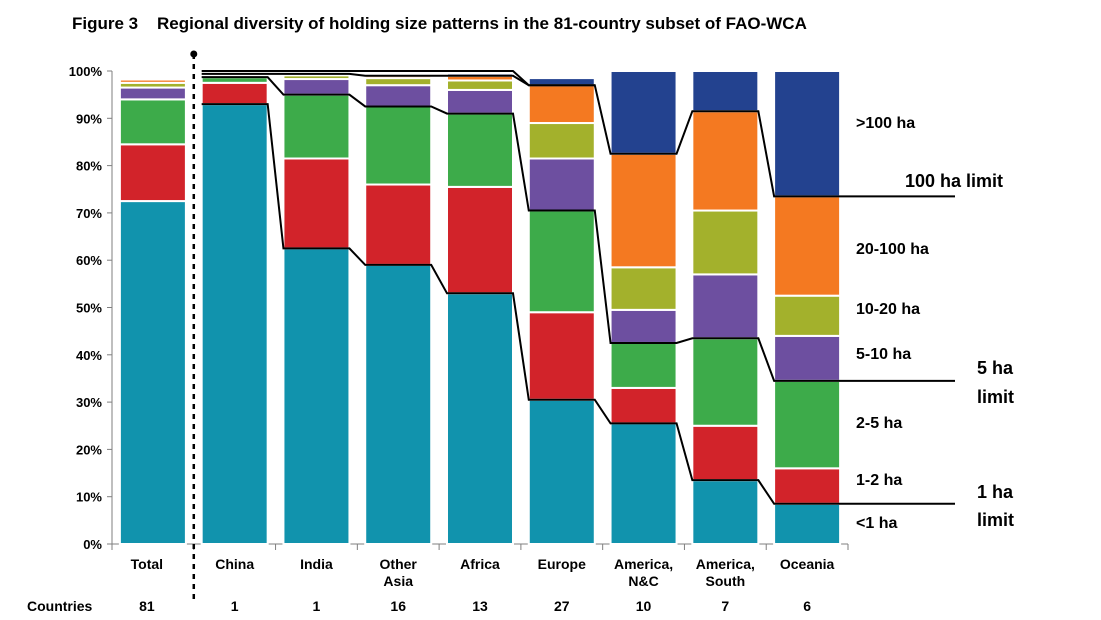  What do you see at coordinates (89, 355) in the screenshot?
I see `y-tick-label: 40%` at bounding box center [89, 355].